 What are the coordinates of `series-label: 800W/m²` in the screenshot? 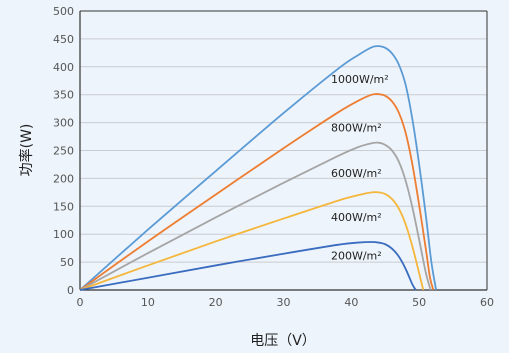 It's located at (356, 128).